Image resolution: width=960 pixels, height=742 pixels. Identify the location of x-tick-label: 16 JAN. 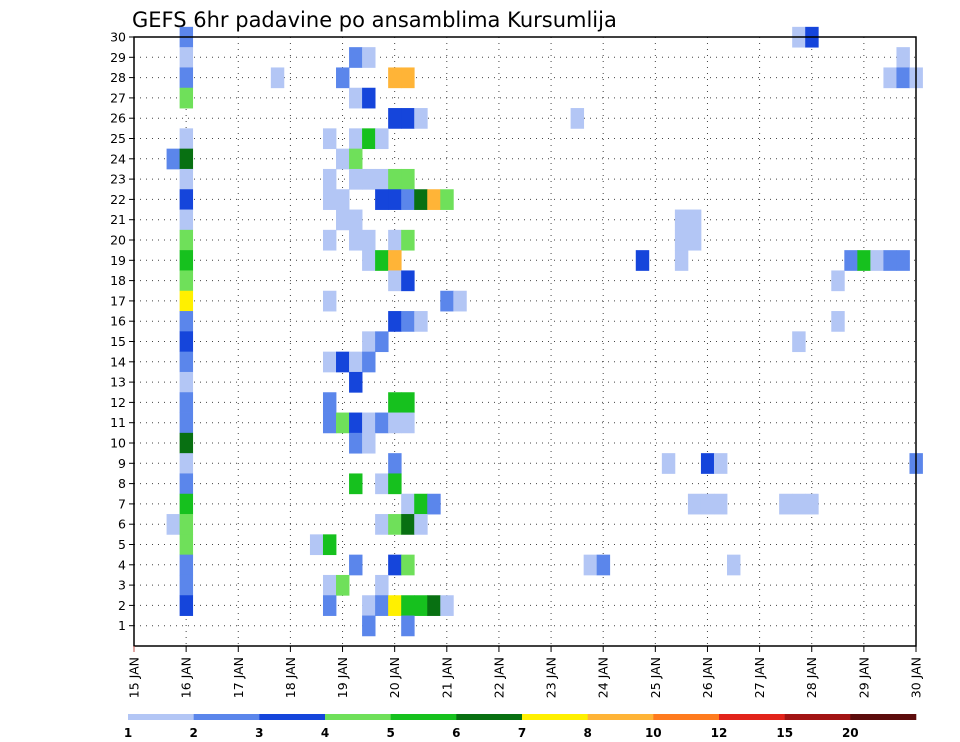
(186, 677).